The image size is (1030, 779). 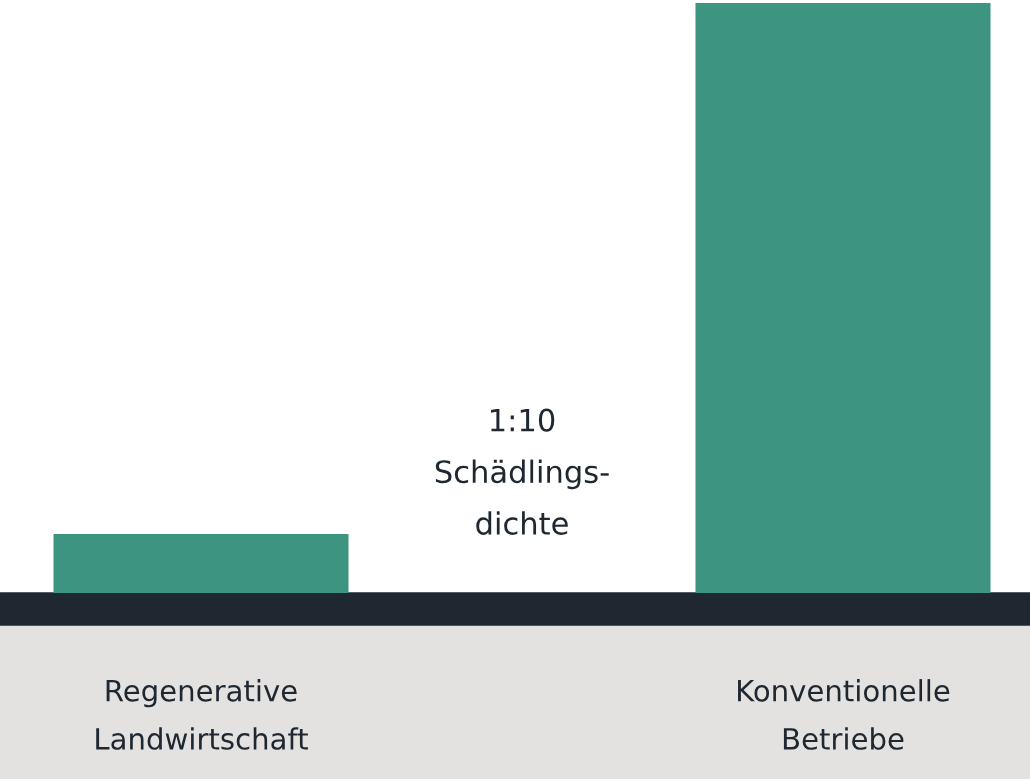 What do you see at coordinates (522, 471) in the screenshot?
I see `annotation: 1:10 Schädlings- dichte` at bounding box center [522, 471].